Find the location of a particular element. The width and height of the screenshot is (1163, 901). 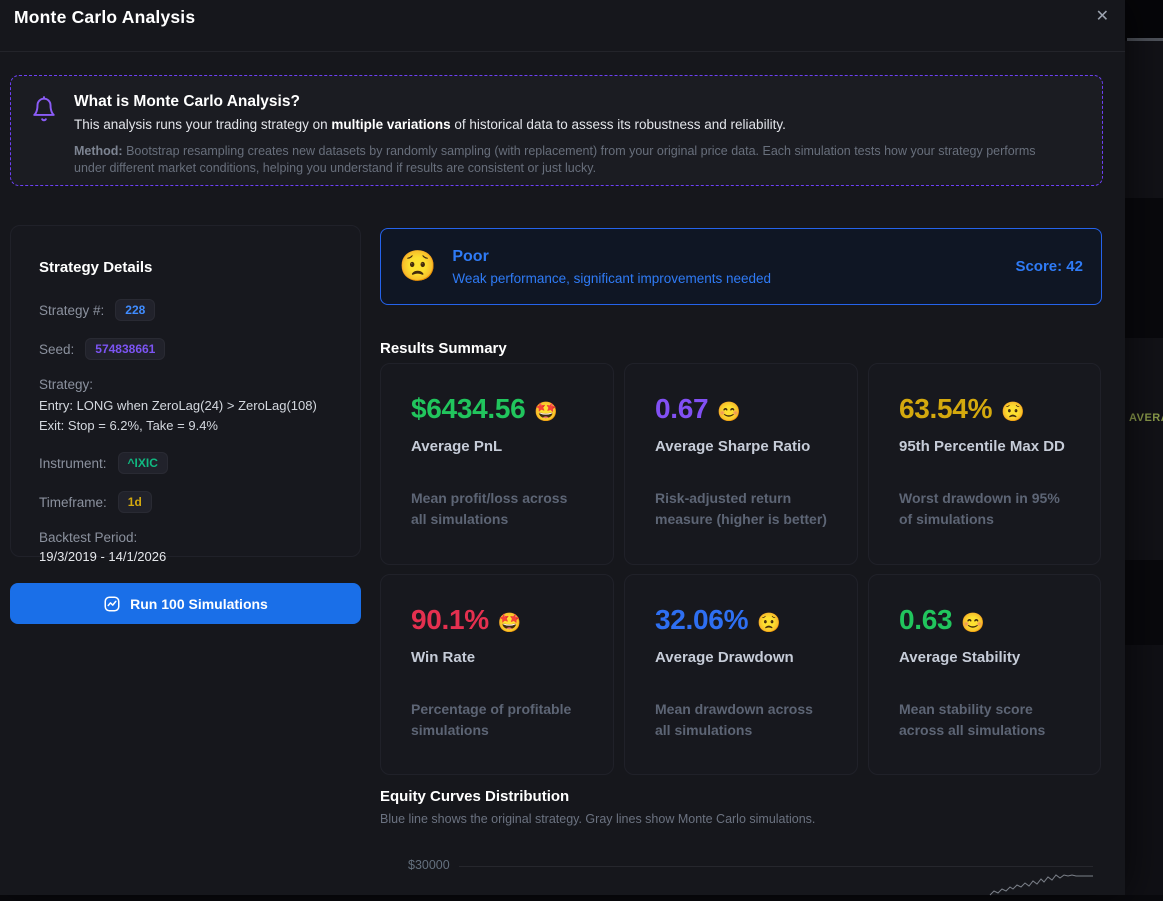

bell-icon is located at coordinates (44, 130).